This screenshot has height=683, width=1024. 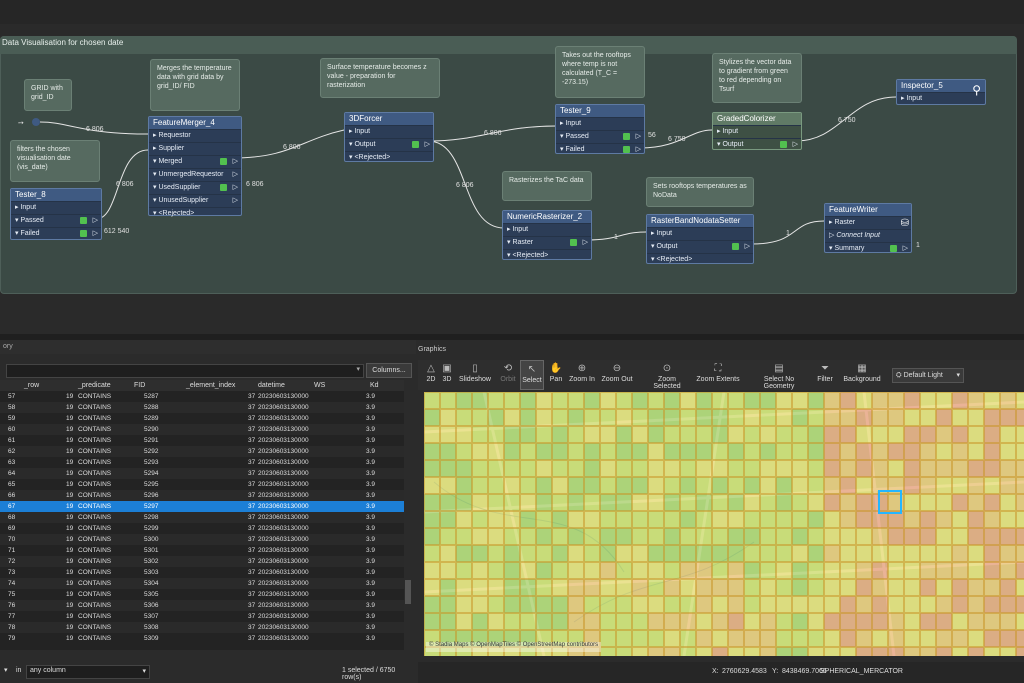 I want to click on port-passed: ▾ Passed ▷, so click(x=600, y=136).